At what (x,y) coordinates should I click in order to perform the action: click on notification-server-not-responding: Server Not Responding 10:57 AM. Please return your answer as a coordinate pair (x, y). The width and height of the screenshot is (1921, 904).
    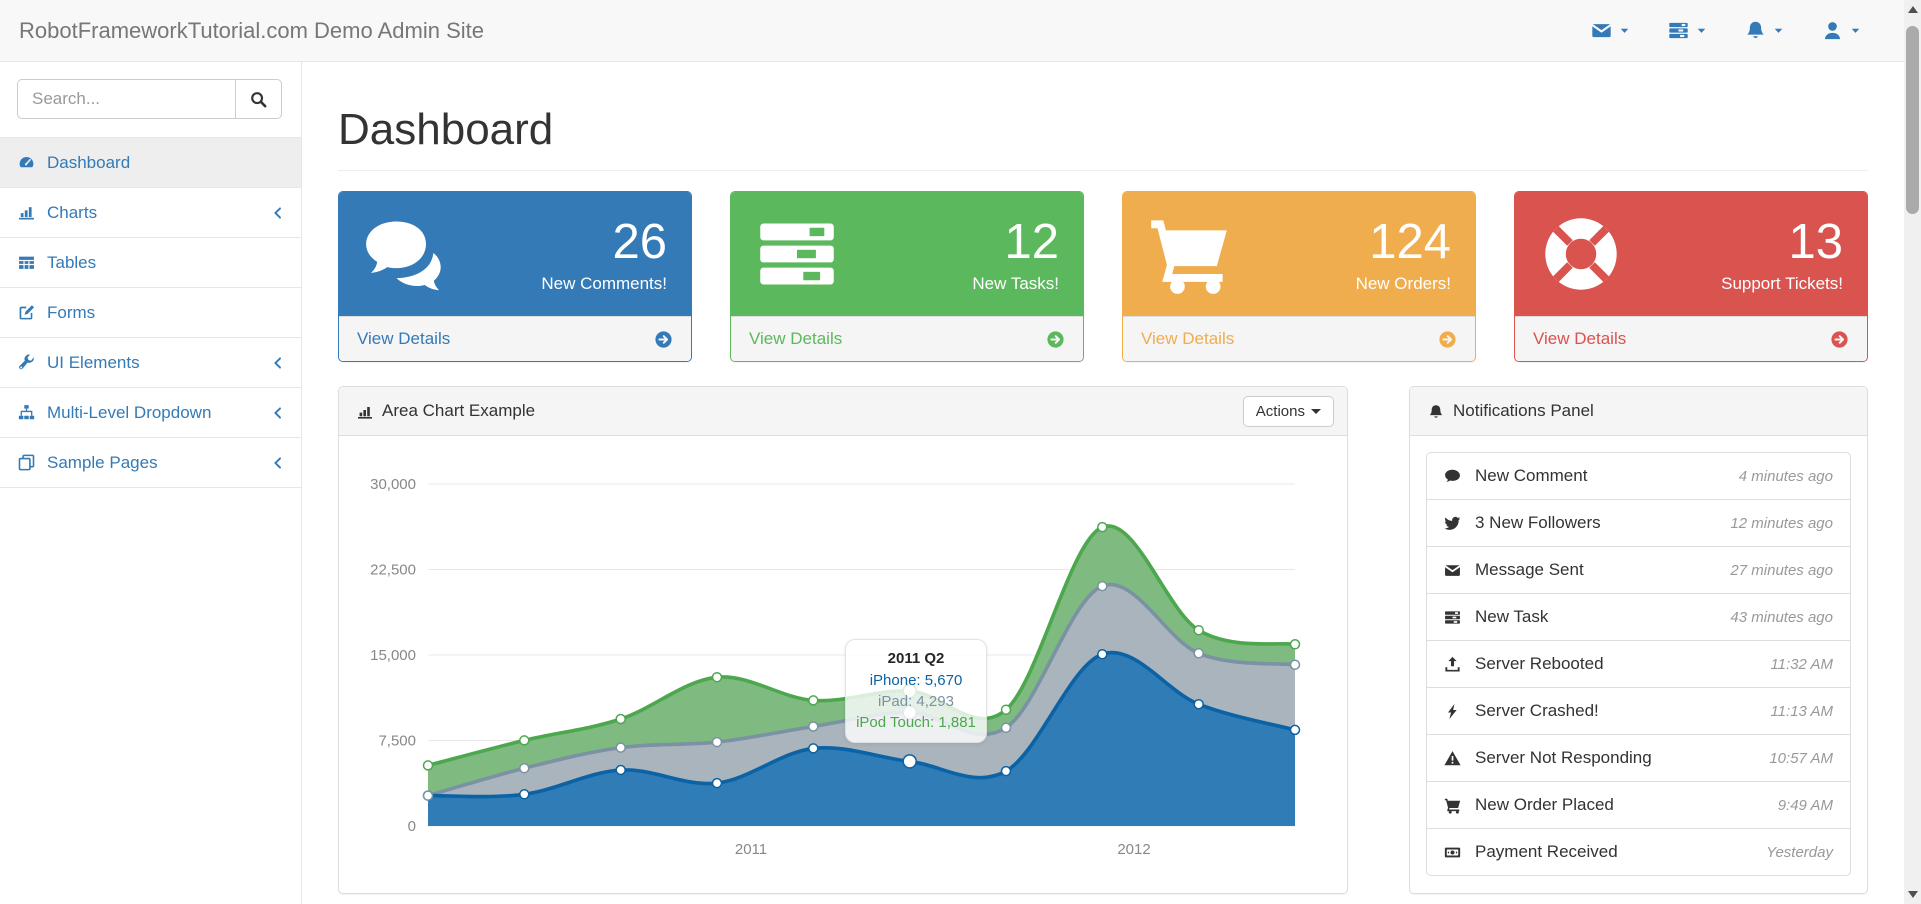
    Looking at the image, I should click on (1638, 758).